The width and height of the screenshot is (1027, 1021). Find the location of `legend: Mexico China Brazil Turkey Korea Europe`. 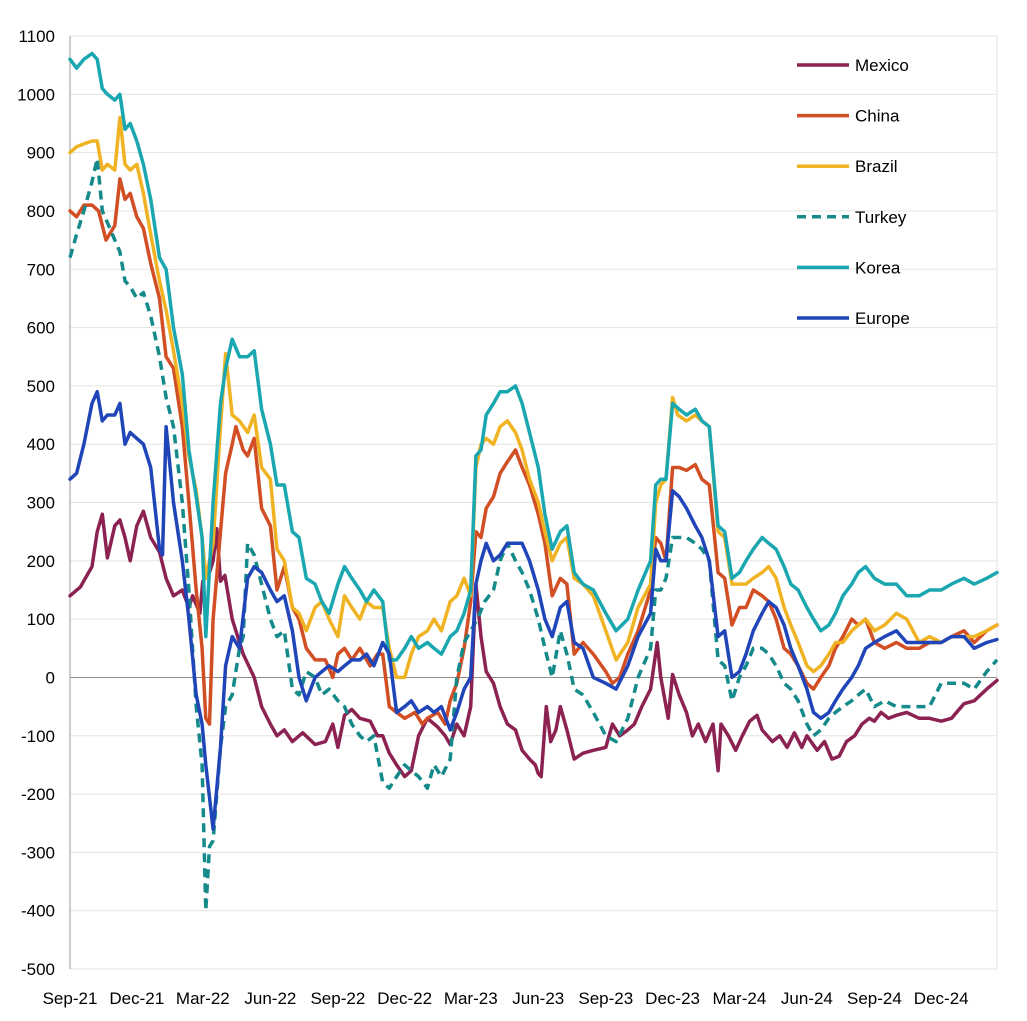

legend: Mexico China Brazil Turkey Korea Europe is located at coordinates (853, 192).